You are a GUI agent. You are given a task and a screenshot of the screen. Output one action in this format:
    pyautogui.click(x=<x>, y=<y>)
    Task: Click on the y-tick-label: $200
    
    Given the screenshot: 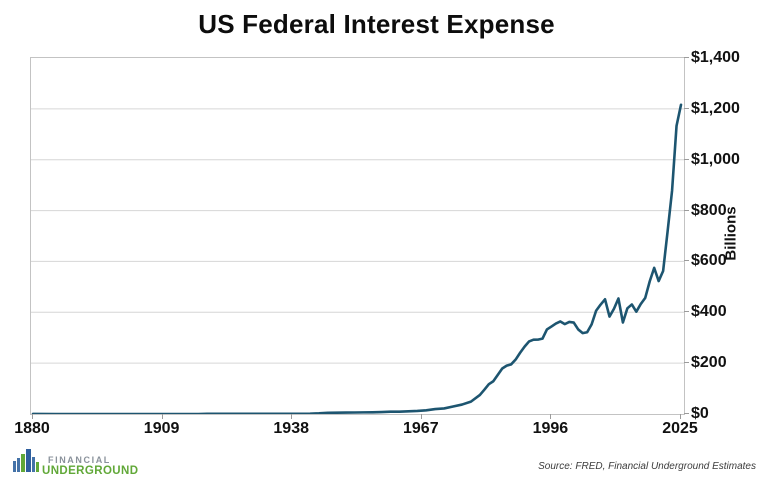 What is the action you would take?
    pyautogui.click(x=709, y=363)
    